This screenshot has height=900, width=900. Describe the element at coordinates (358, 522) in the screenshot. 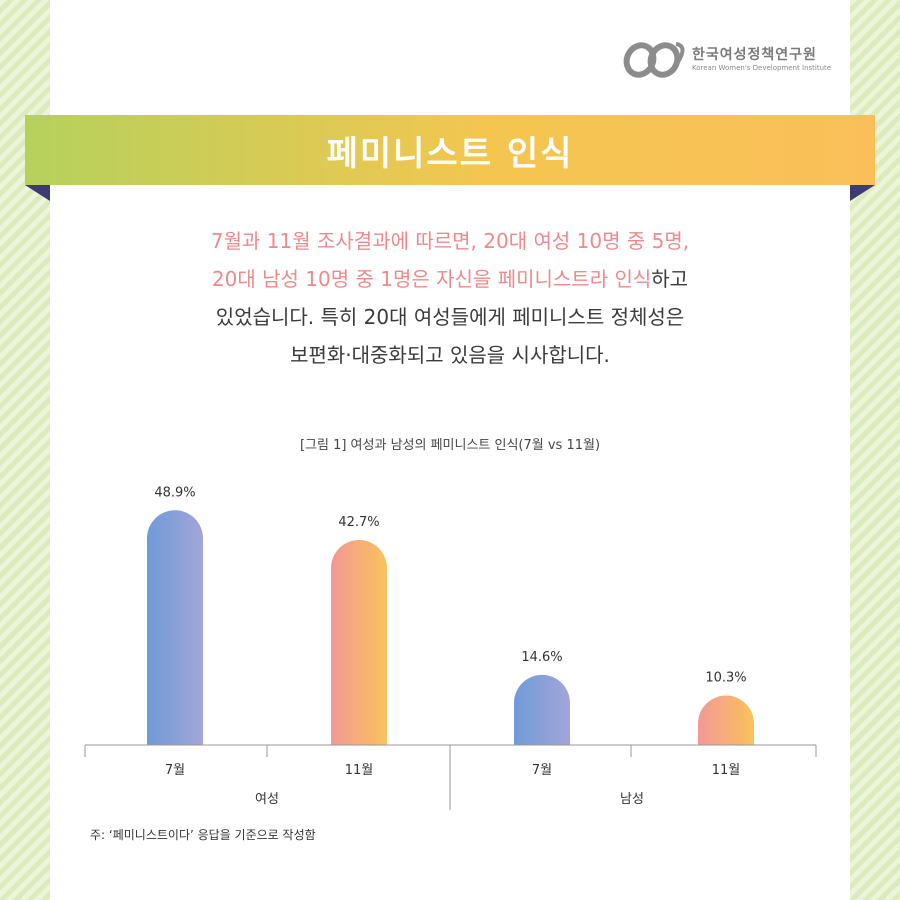

I see `value-label-1: 42.7%` at that location.